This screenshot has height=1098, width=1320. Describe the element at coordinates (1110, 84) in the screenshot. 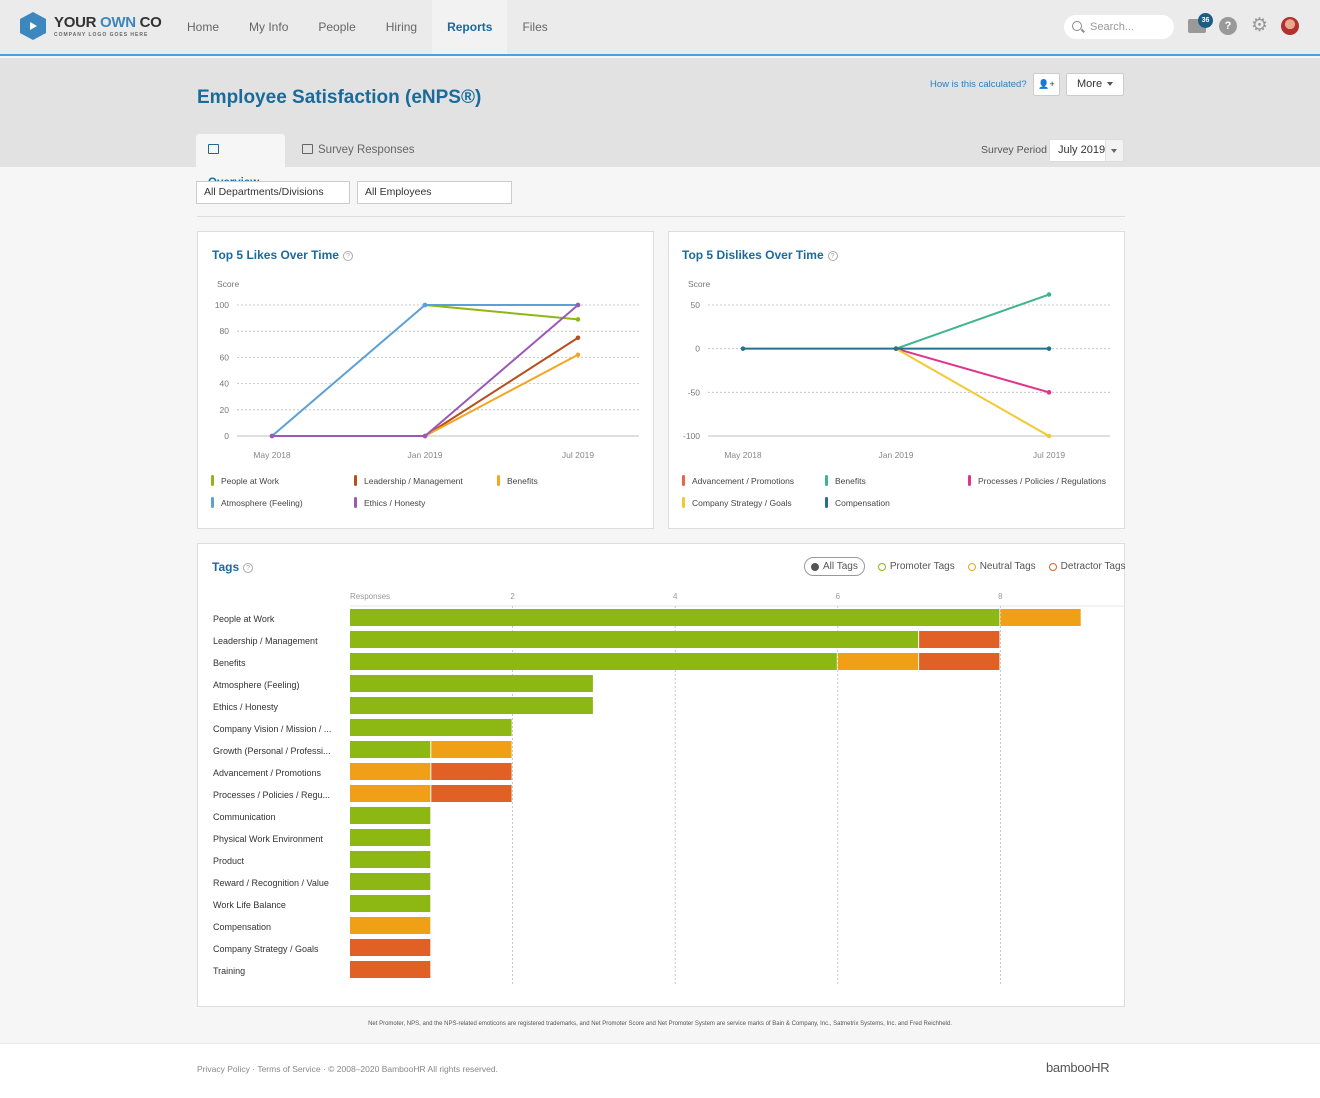

I see `caret-down-icon` at that location.